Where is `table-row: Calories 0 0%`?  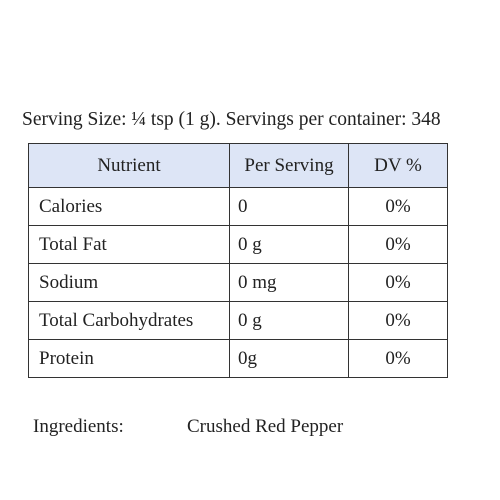
table-row: Calories 0 0% is located at coordinates (238, 206).